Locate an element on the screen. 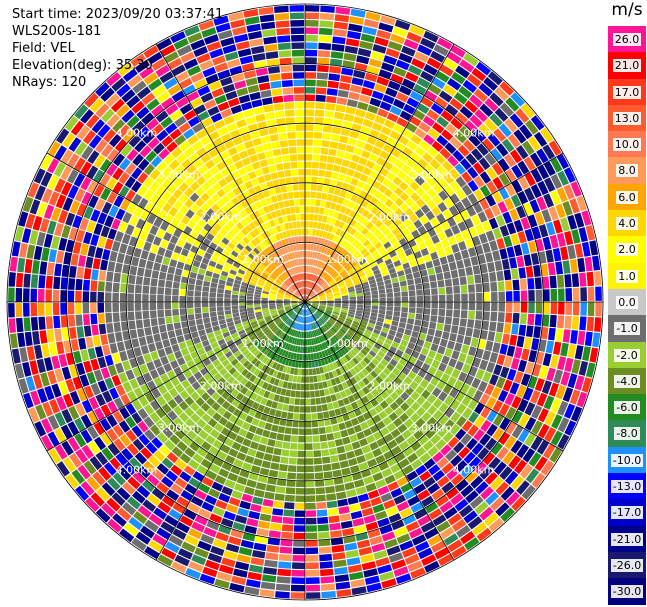  start-time-label: Start time: is located at coordinates (47, 14).